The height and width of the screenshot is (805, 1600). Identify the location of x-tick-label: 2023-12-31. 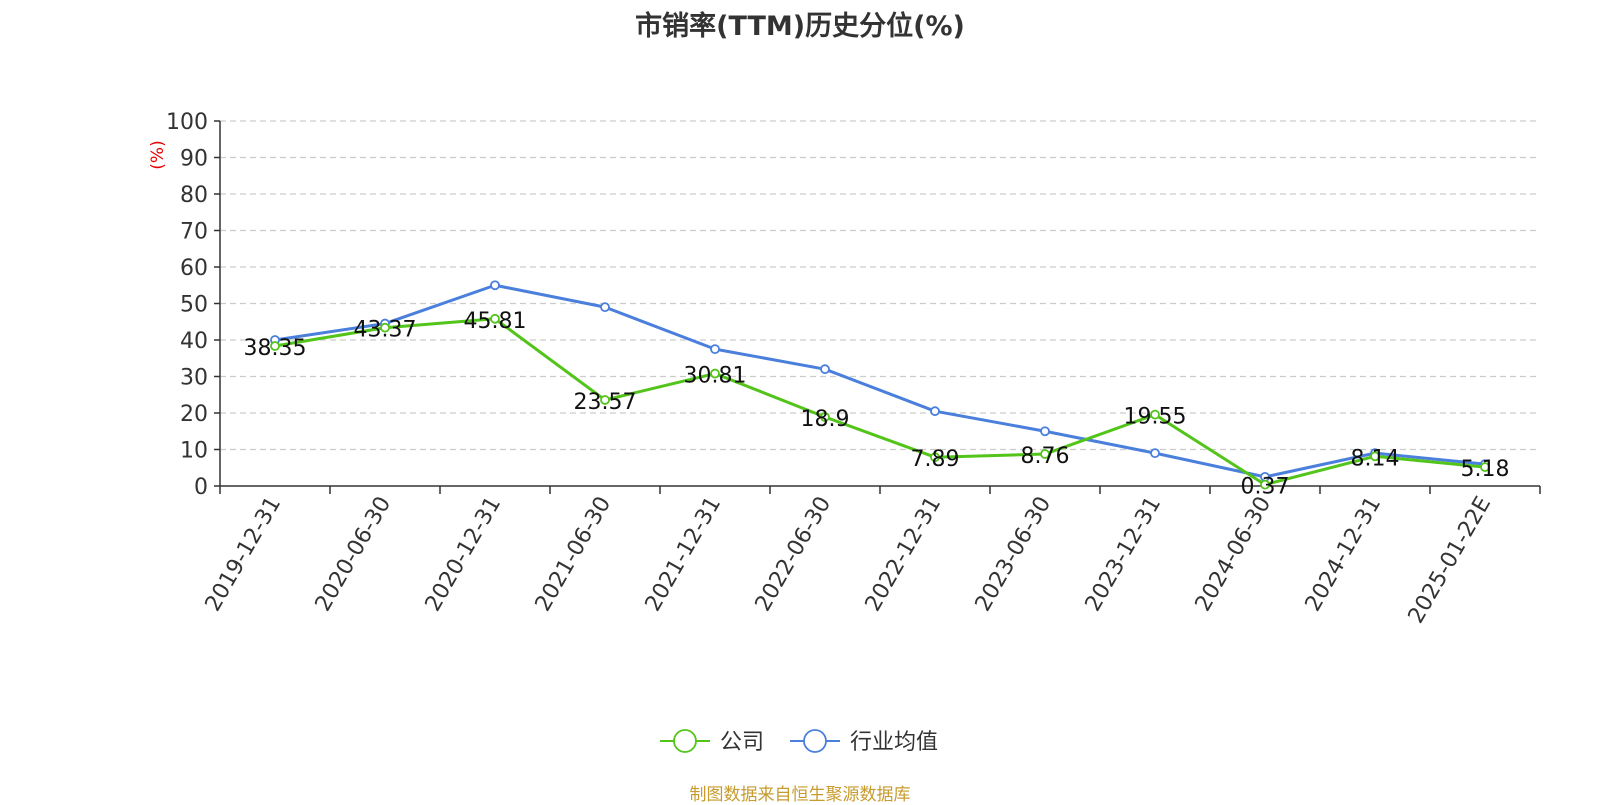
(1124, 554).